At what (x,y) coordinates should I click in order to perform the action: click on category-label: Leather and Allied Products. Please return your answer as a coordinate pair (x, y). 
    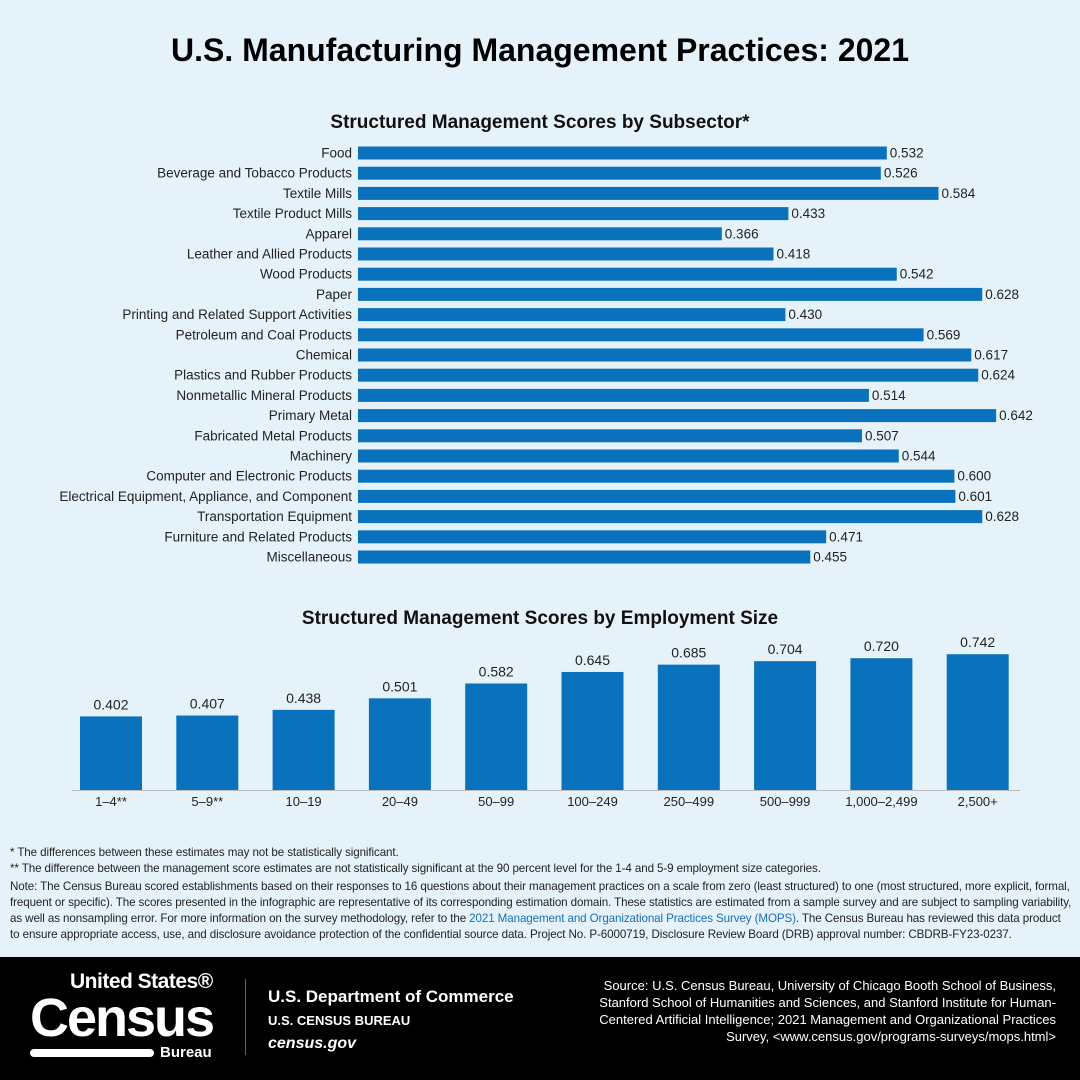
    Looking at the image, I should click on (269, 254).